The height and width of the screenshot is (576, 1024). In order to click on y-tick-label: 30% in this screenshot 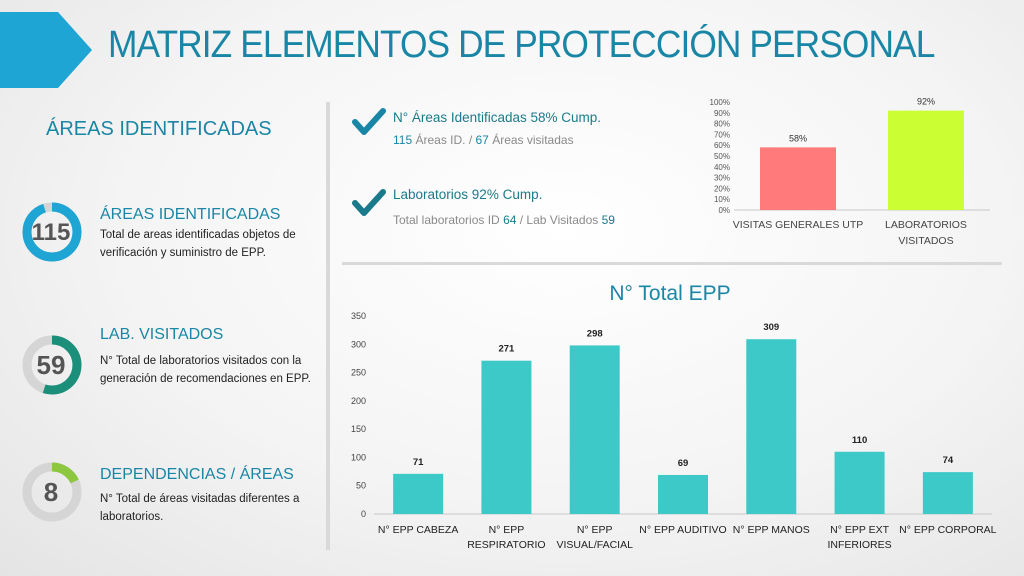, I will do `click(722, 178)`.